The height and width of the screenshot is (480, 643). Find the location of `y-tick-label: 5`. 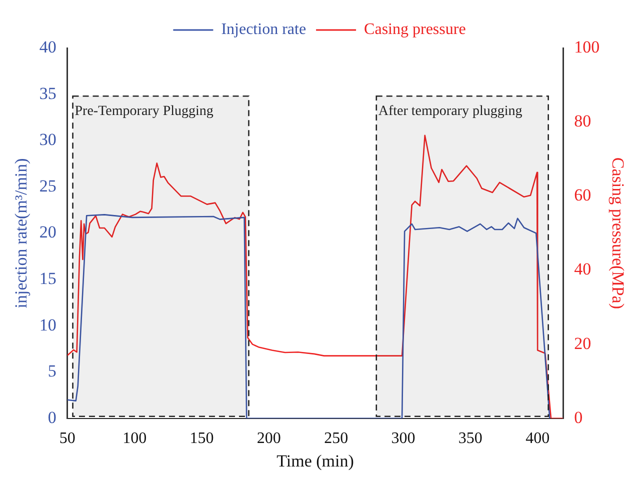

y-tick-label: 5 is located at coordinates (52, 371).